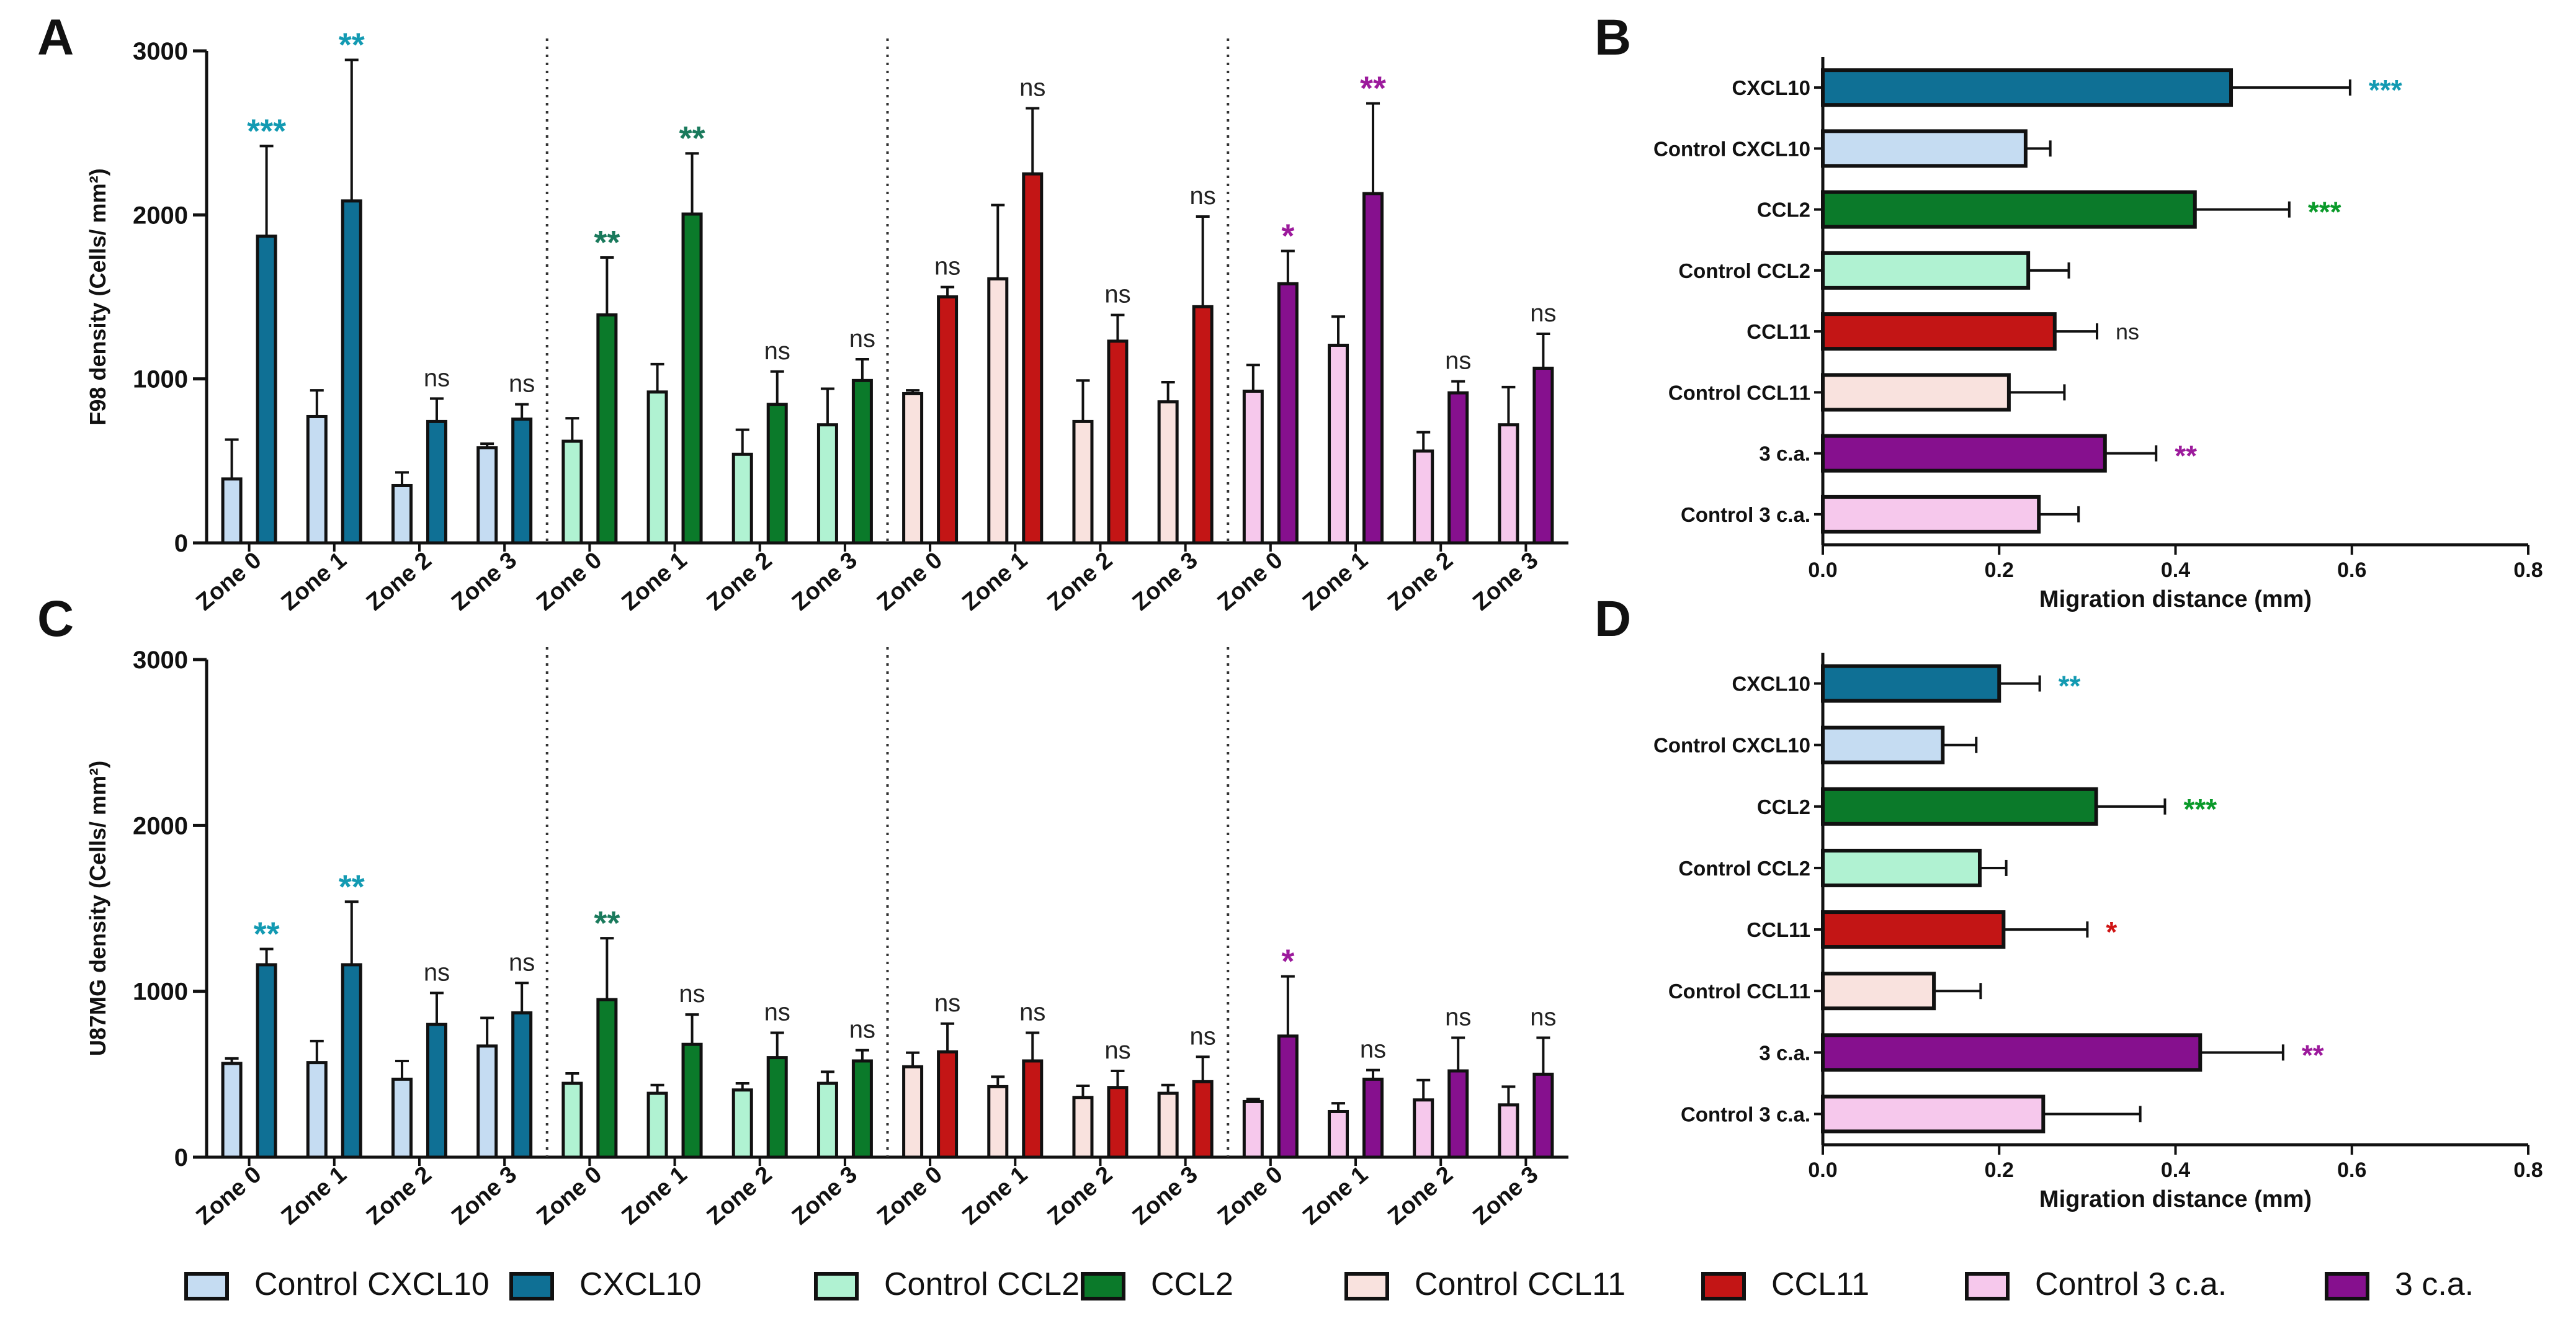  I want to click on bar-category-label: Control 3 c.a., so click(1745, 1114).